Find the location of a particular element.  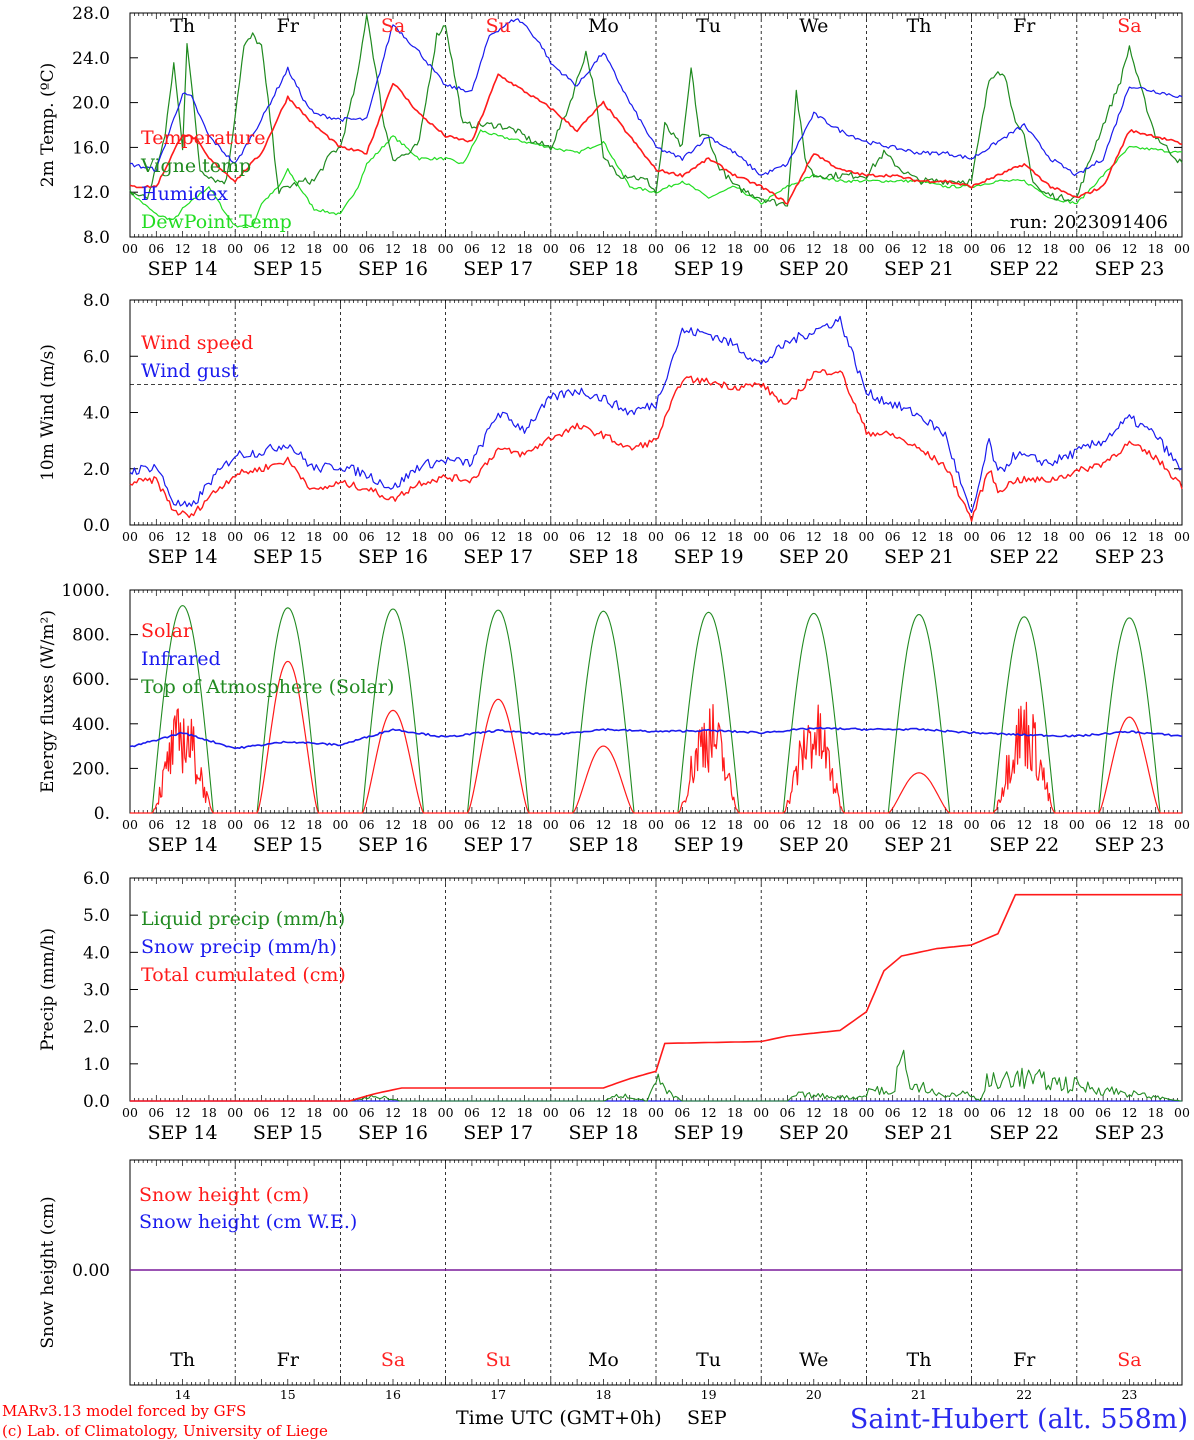

temperature-series-line is located at coordinates (656, 139).